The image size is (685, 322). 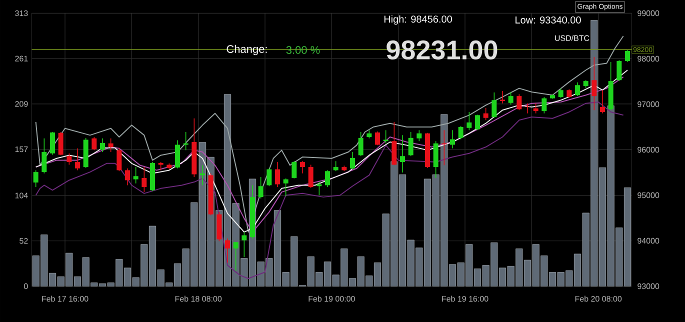 I want to click on x-tick-label: Feb 17 16:00, so click(x=65, y=299).